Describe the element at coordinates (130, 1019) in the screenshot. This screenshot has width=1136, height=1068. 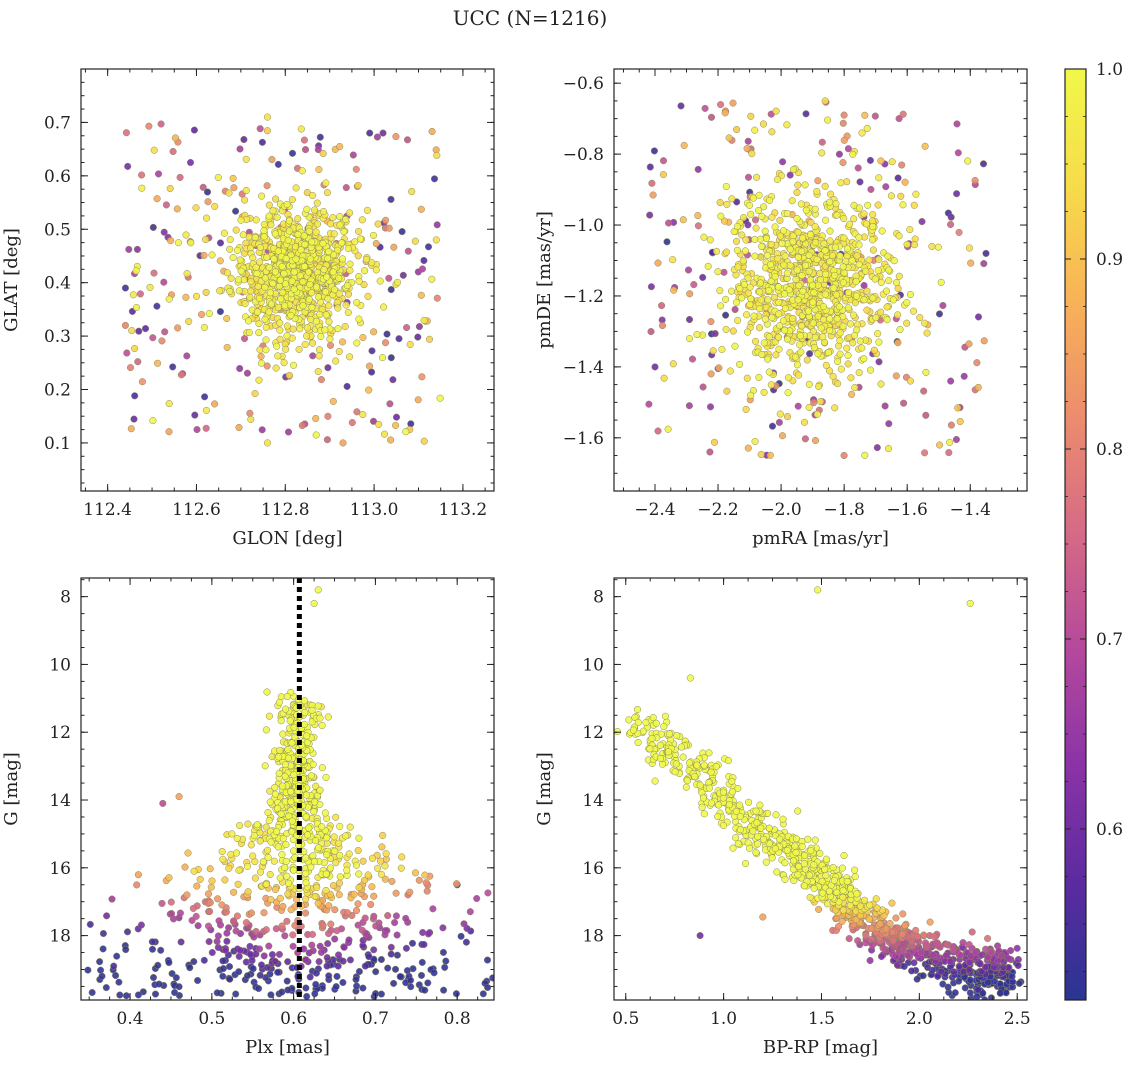
I see `x-tick-label: 0.4` at that location.